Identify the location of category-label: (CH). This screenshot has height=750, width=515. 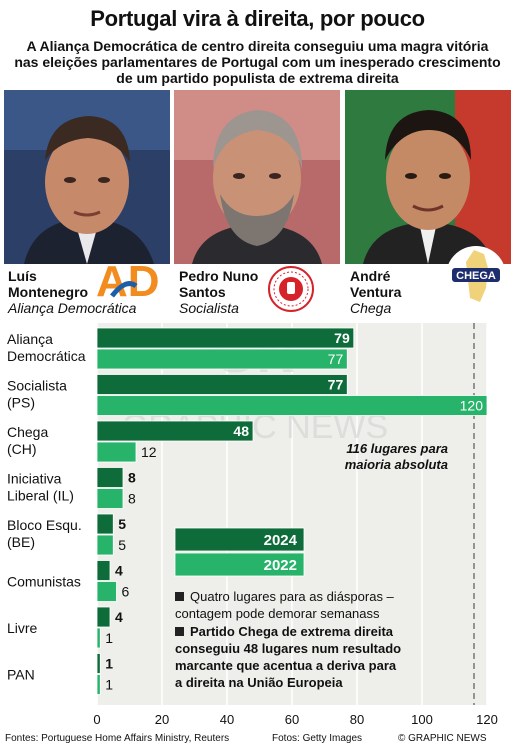
(22, 449).